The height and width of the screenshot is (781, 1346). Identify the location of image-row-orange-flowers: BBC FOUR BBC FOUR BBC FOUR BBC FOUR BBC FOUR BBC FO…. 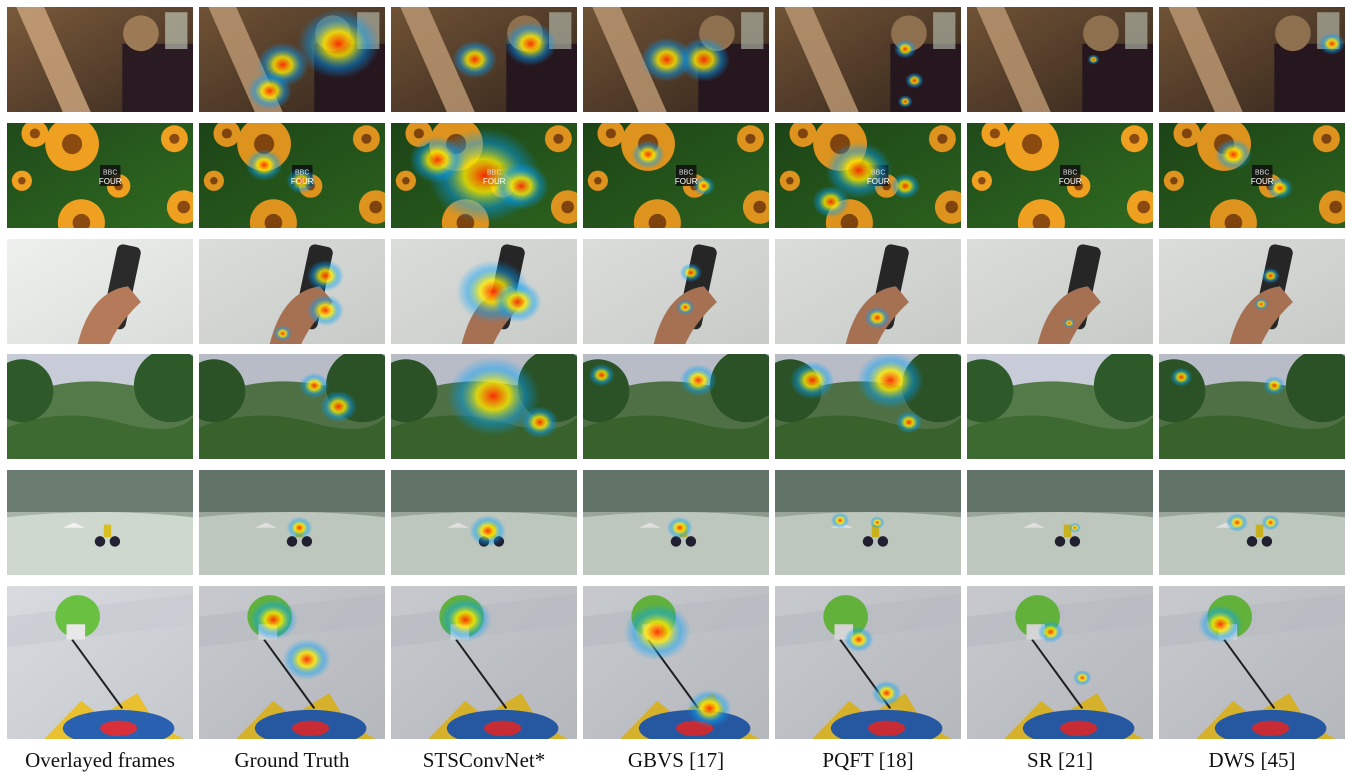
(676, 175).